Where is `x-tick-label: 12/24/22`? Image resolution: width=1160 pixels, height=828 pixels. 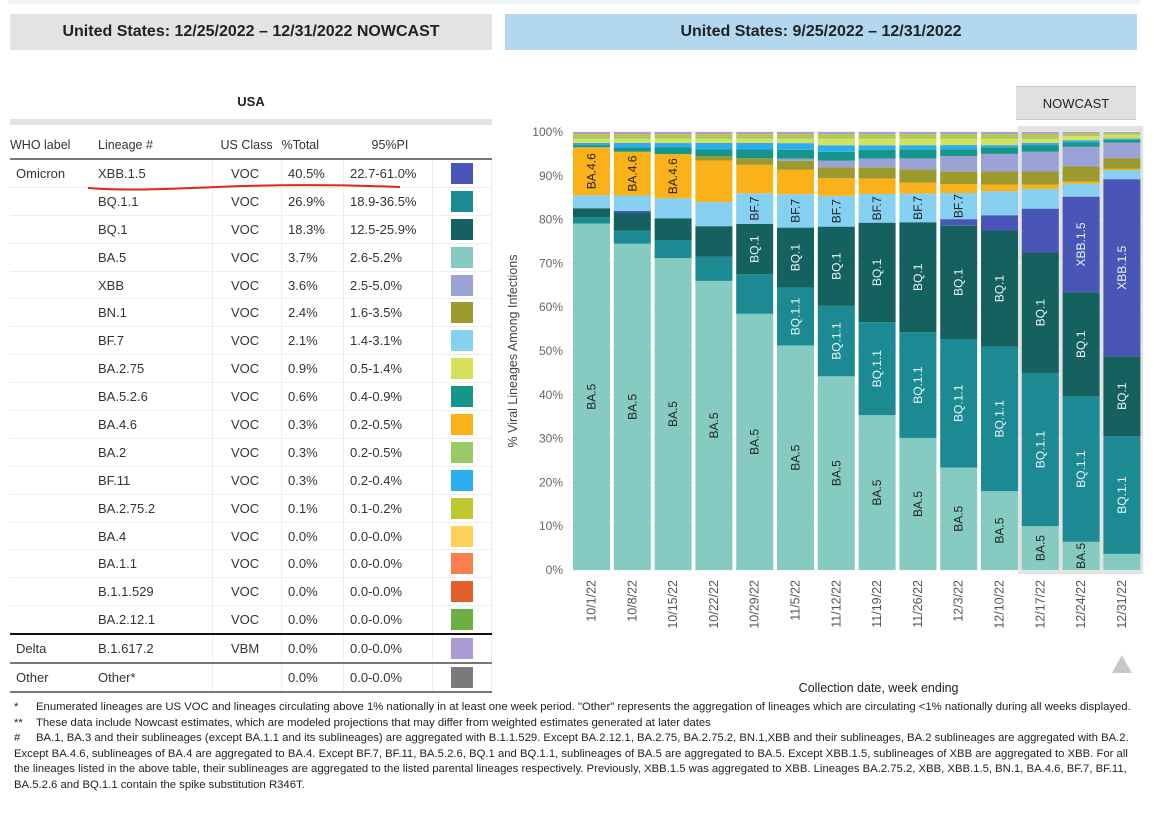
x-tick-label: 12/24/22 is located at coordinates (1081, 604).